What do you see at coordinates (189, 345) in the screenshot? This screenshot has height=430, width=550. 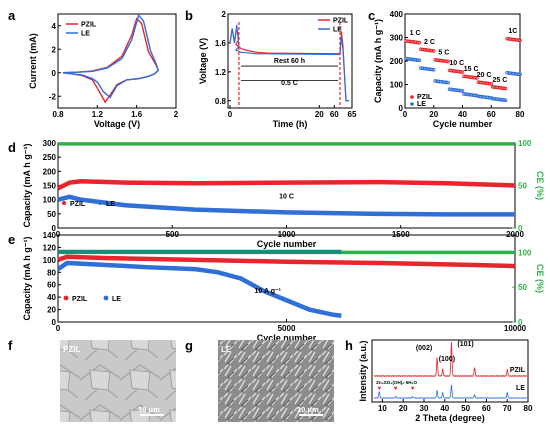 I see `panel-label-g: g` at bounding box center [189, 345].